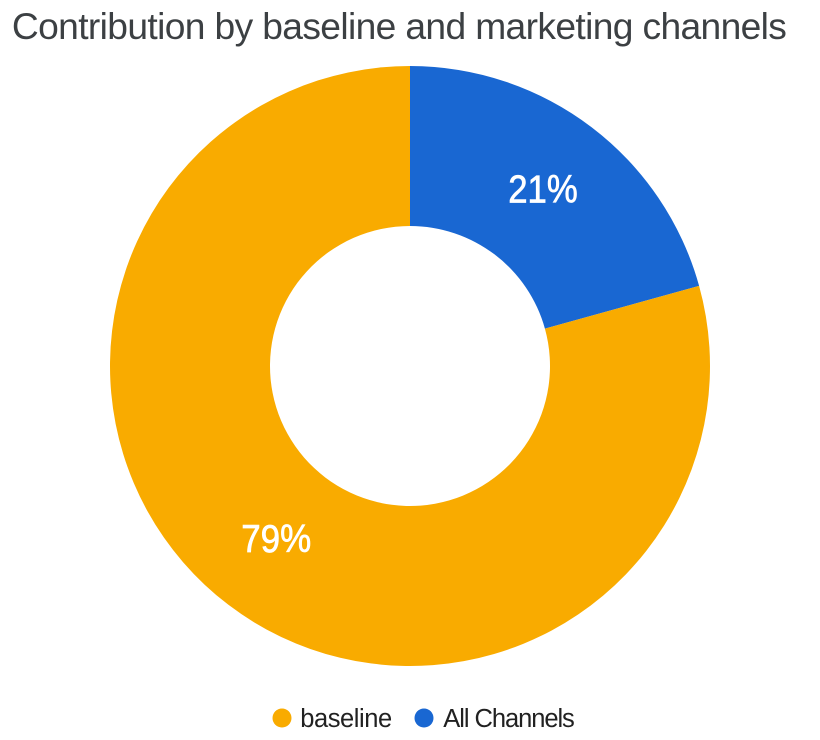 The image size is (820, 740). I want to click on svg-text: 21%, so click(543, 189).